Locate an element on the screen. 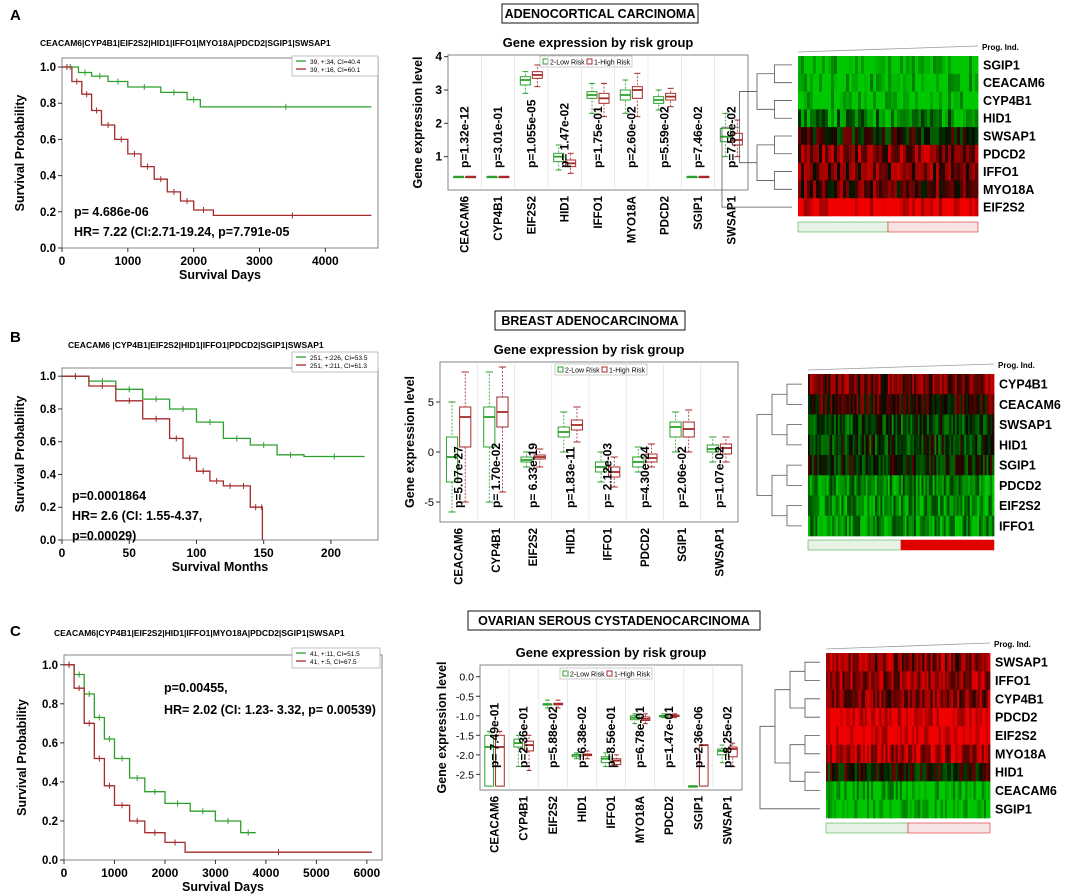 This screenshot has width=1084, height=895. category-label: IFFO1 is located at coordinates (599, 211).